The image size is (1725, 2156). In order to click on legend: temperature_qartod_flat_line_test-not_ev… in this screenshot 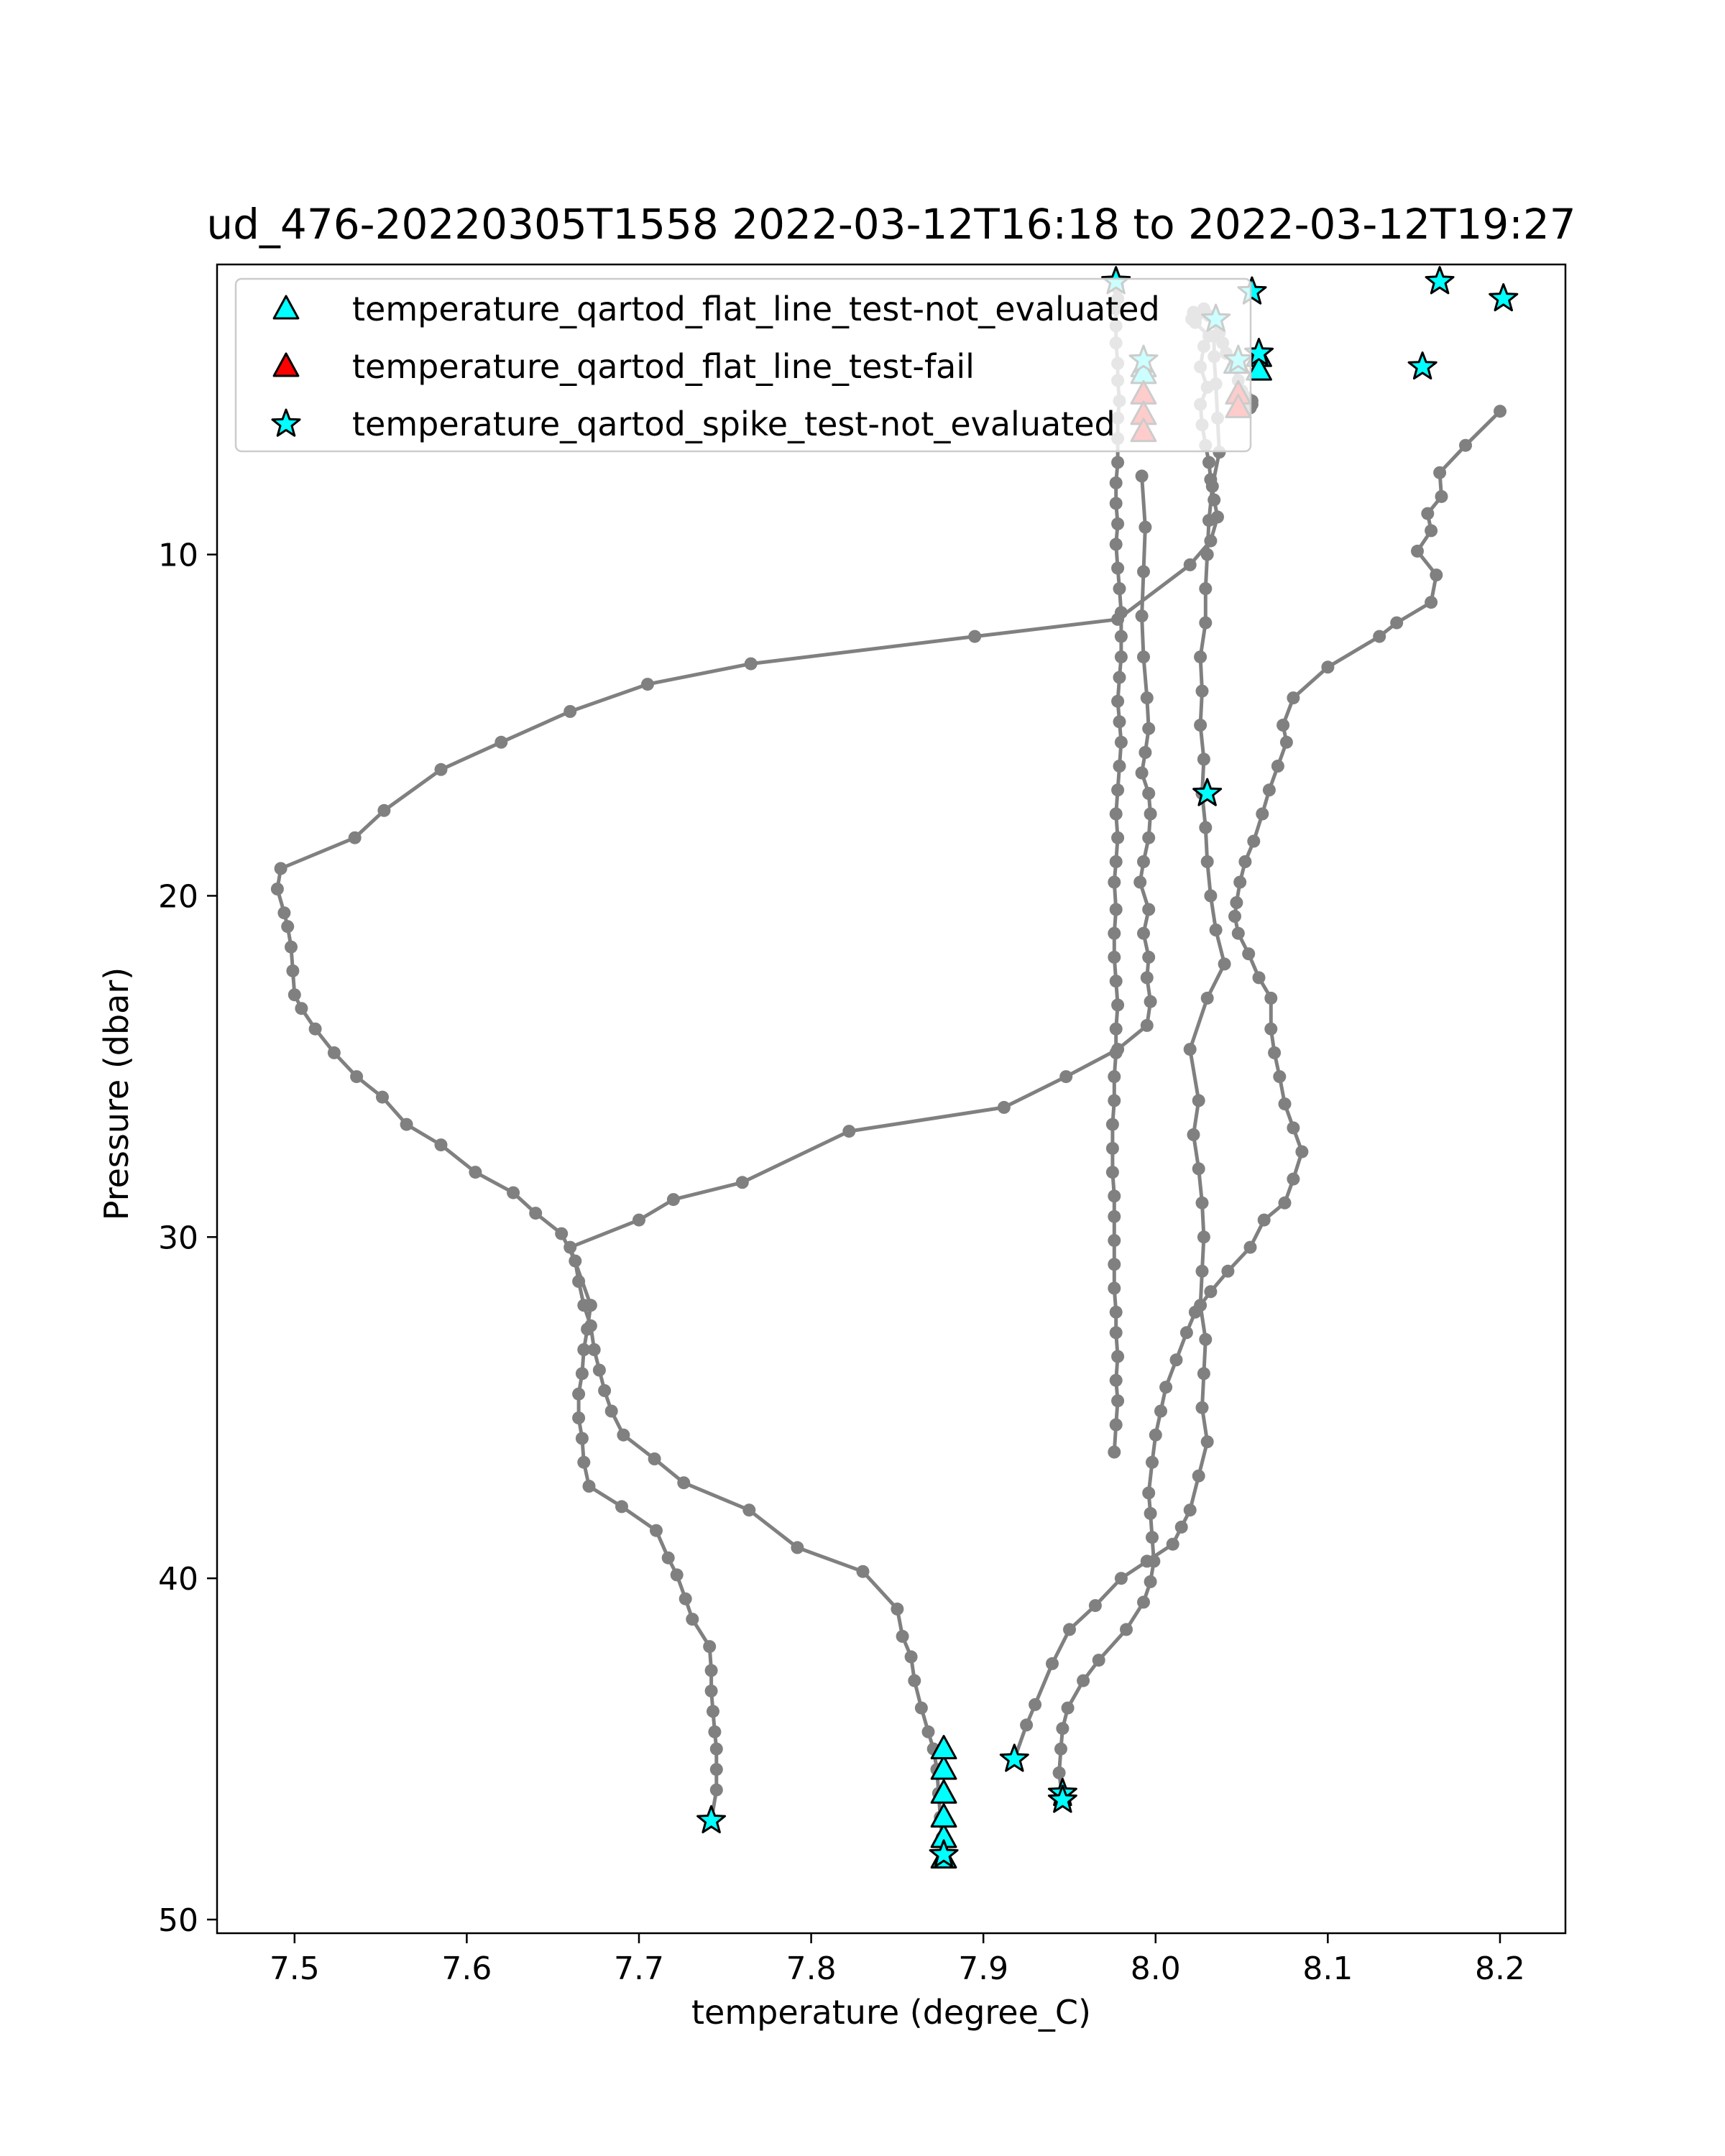, I will do `click(743, 365)`.